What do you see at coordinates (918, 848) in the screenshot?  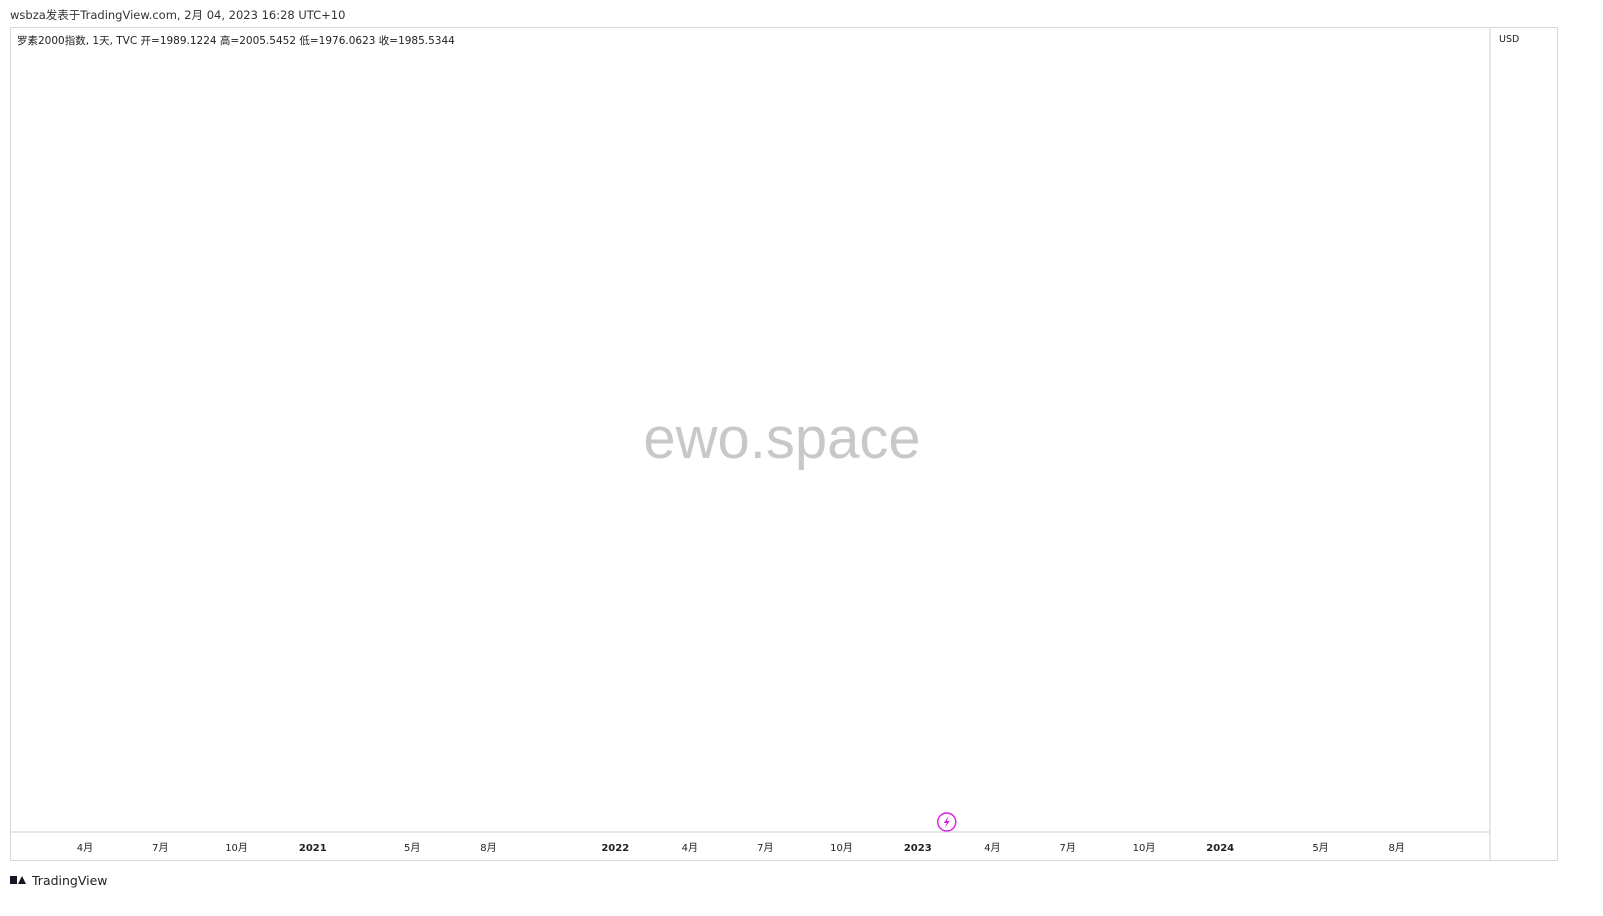 I see `x-tick-label: 2023` at bounding box center [918, 848].